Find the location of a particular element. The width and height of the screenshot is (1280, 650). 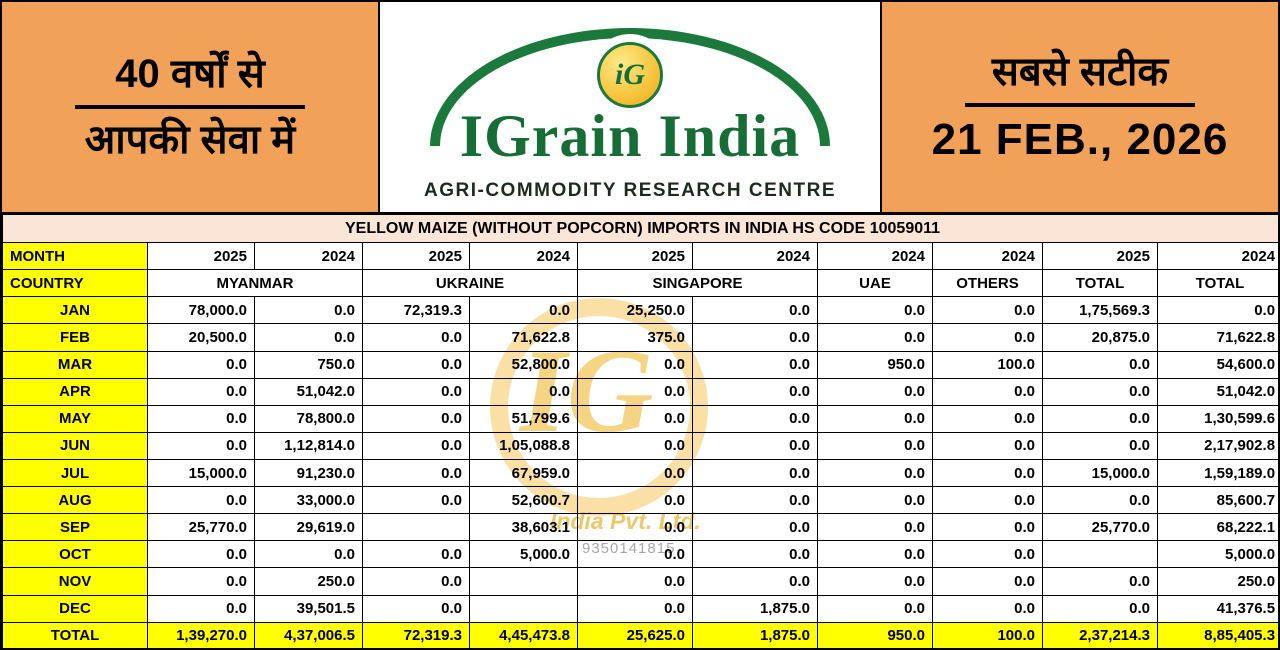

value-cell is located at coordinates (523, 581).